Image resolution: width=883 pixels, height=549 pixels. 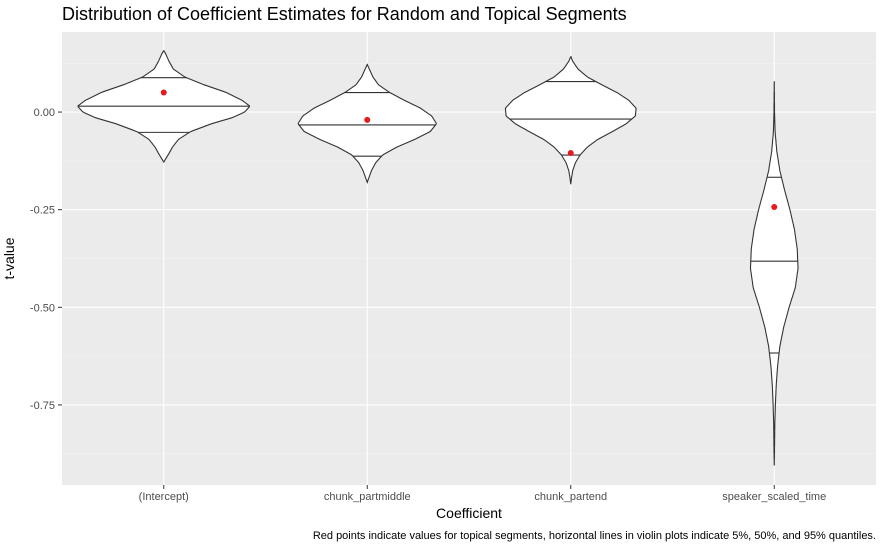 I want to click on x-axis-title: Coefficient, so click(x=469, y=513).